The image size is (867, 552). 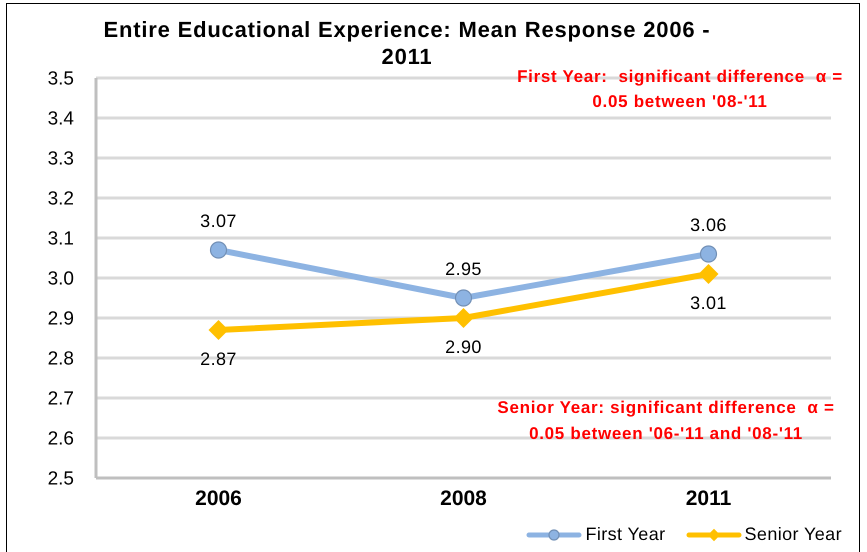 I want to click on x-tick-label: 2006, so click(x=218, y=498).